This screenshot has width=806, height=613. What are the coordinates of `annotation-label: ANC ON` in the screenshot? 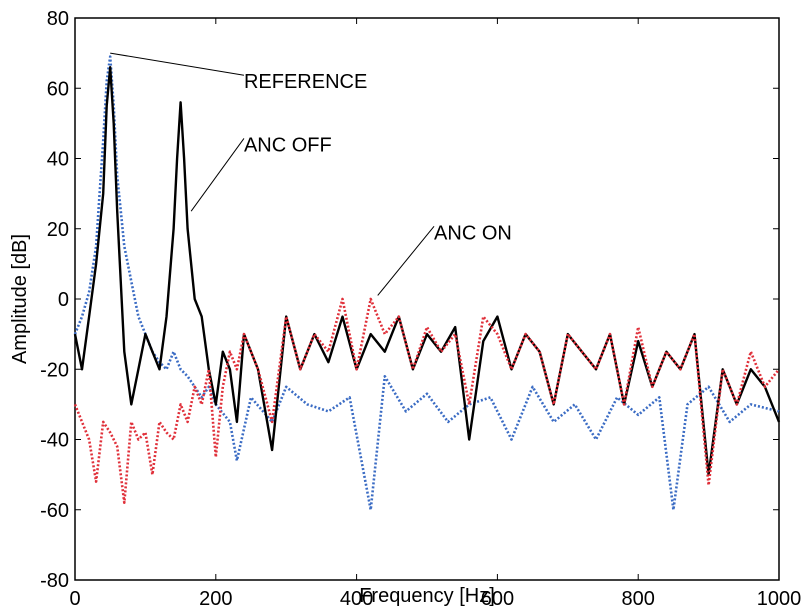 It's located at (473, 233).